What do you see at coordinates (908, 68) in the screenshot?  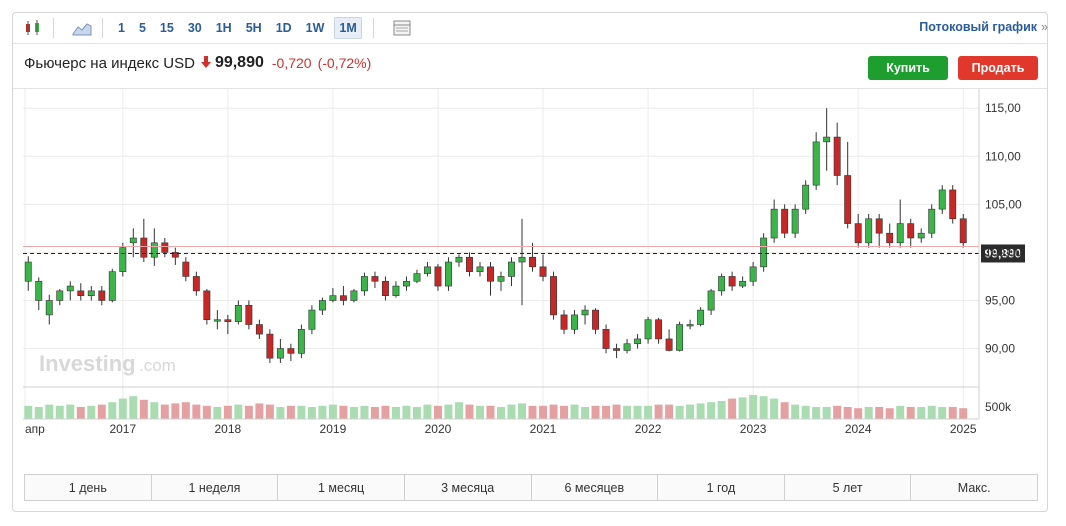 I see `buy-button: Купить` at bounding box center [908, 68].